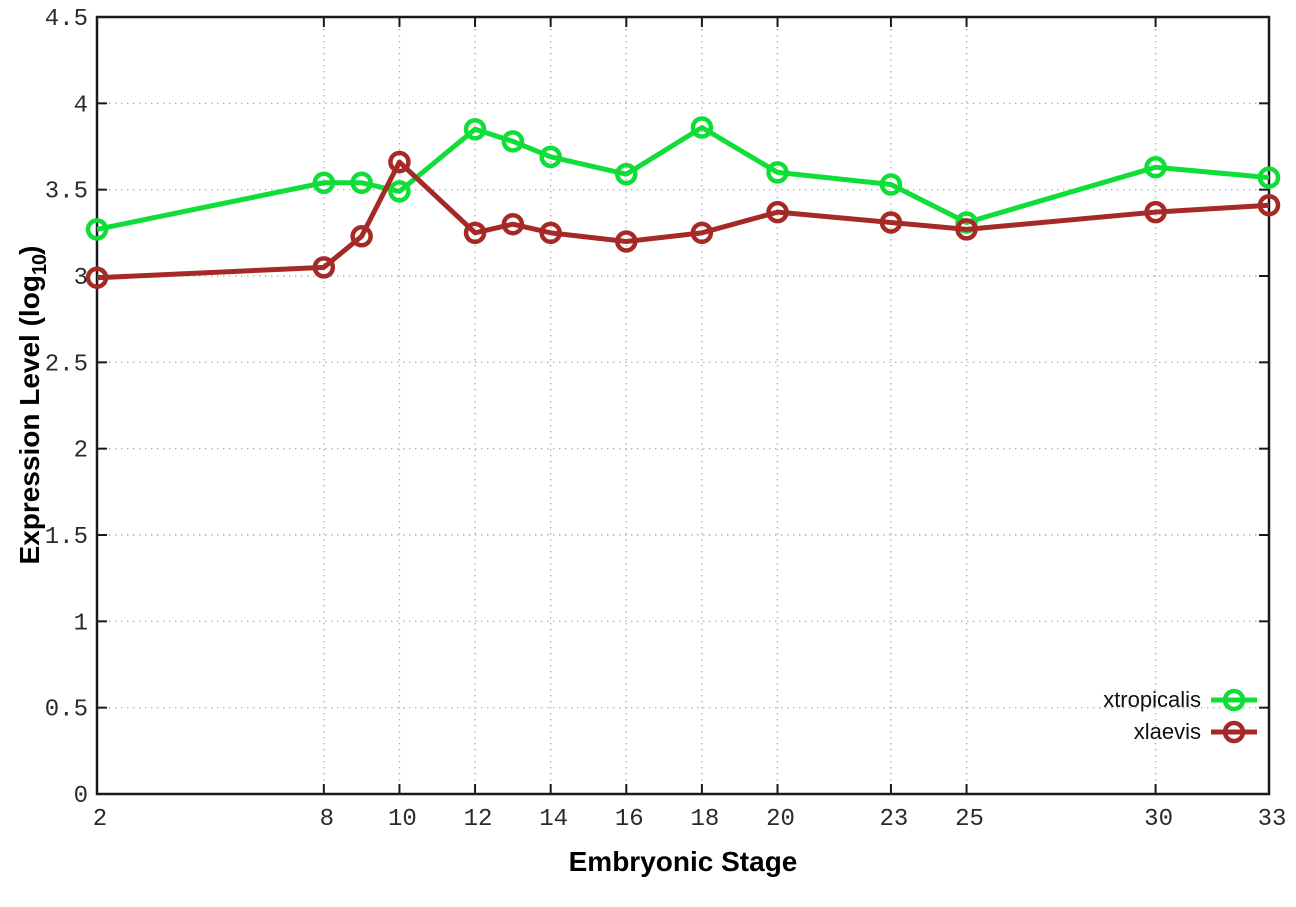 The image size is (1296, 907). I want to click on x-tick-label: 25, so click(969, 819).